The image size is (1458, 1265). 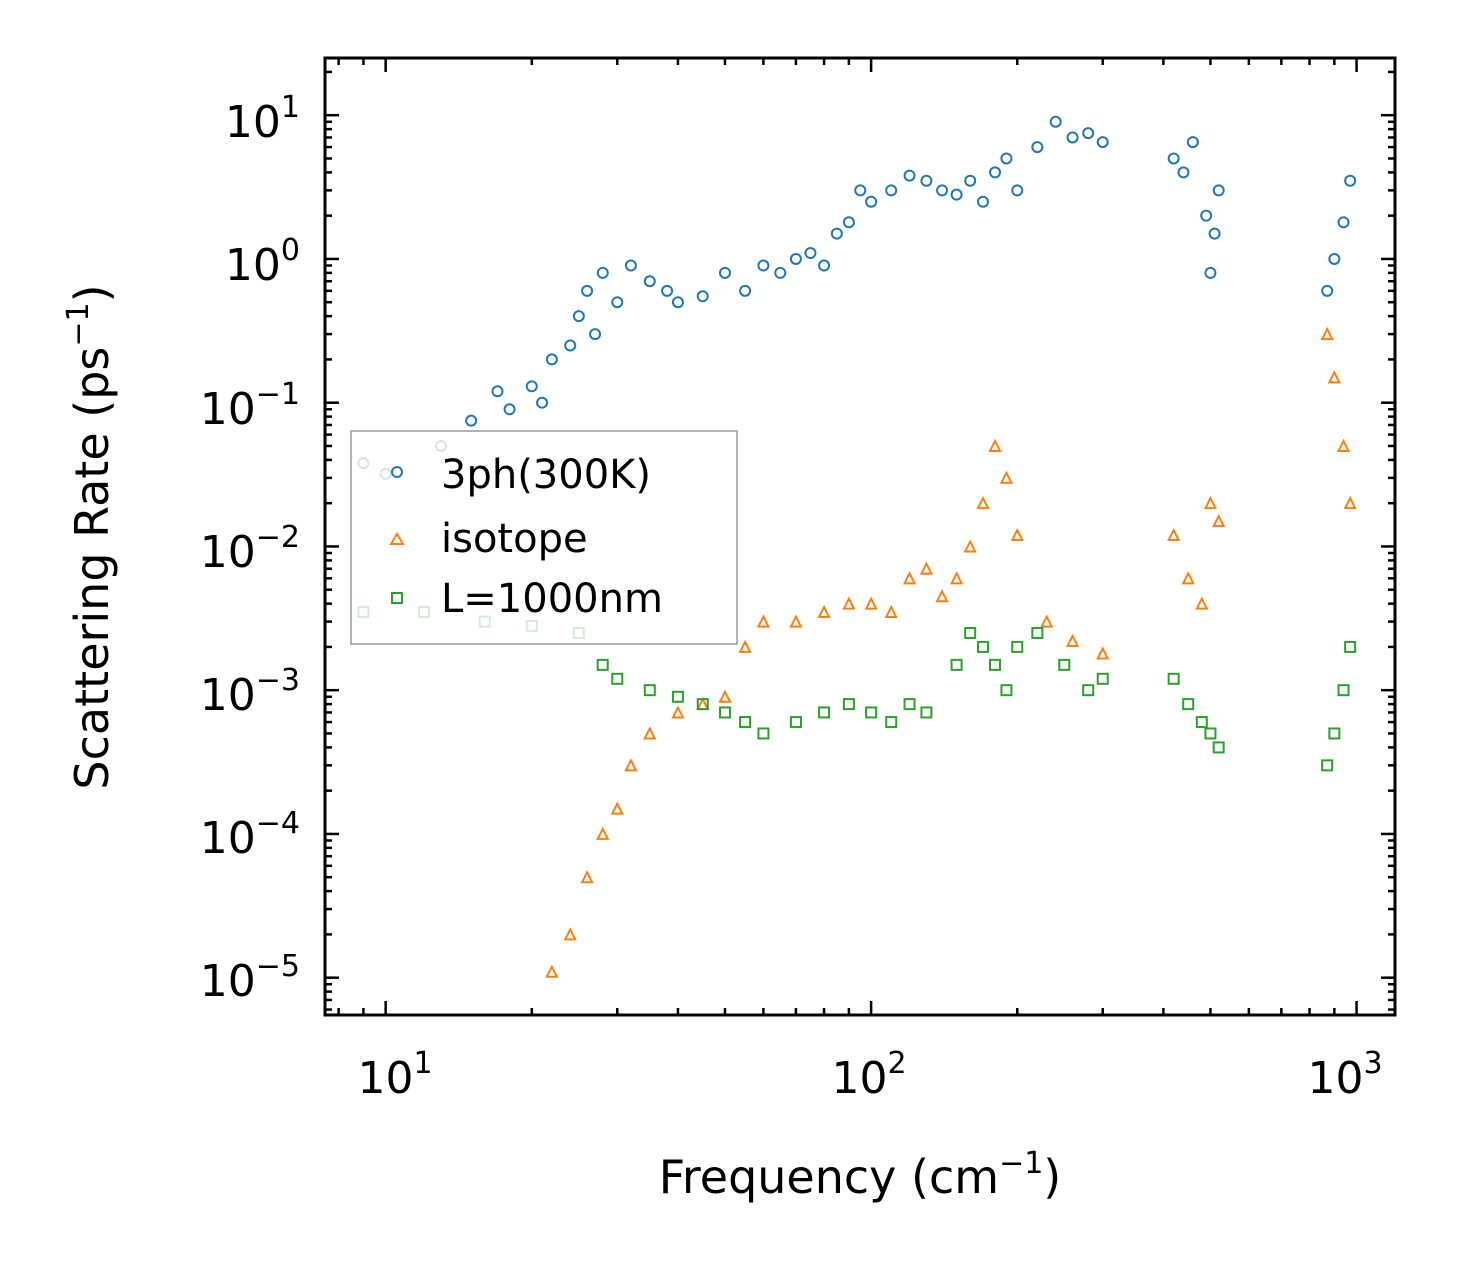 What do you see at coordinates (278, 966) in the screenshot?
I see `y-tick-exp: −5` at bounding box center [278, 966].